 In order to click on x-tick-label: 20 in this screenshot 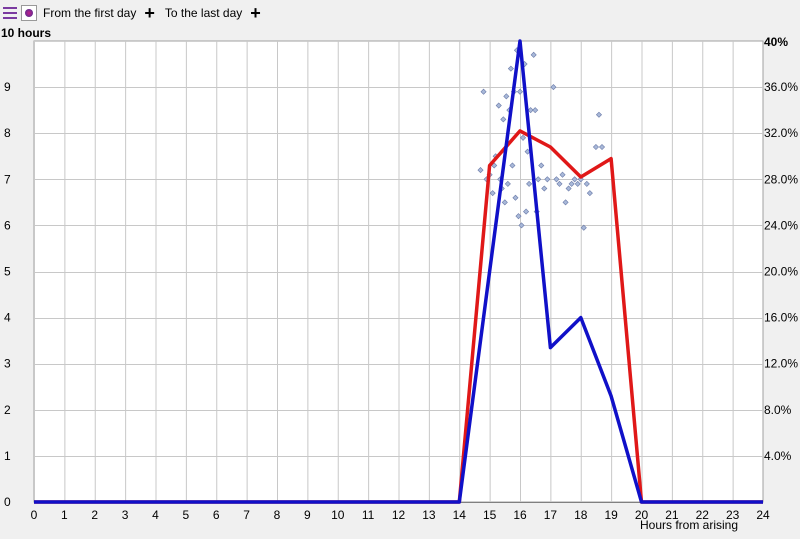, I will do `click(642, 515)`.